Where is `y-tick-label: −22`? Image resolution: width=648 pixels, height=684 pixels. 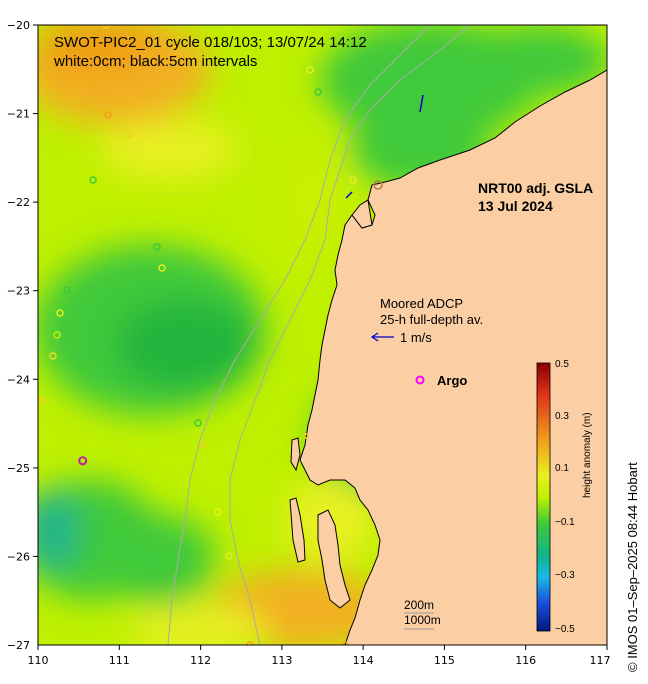 y-tick-label: −22 is located at coordinates (18, 202).